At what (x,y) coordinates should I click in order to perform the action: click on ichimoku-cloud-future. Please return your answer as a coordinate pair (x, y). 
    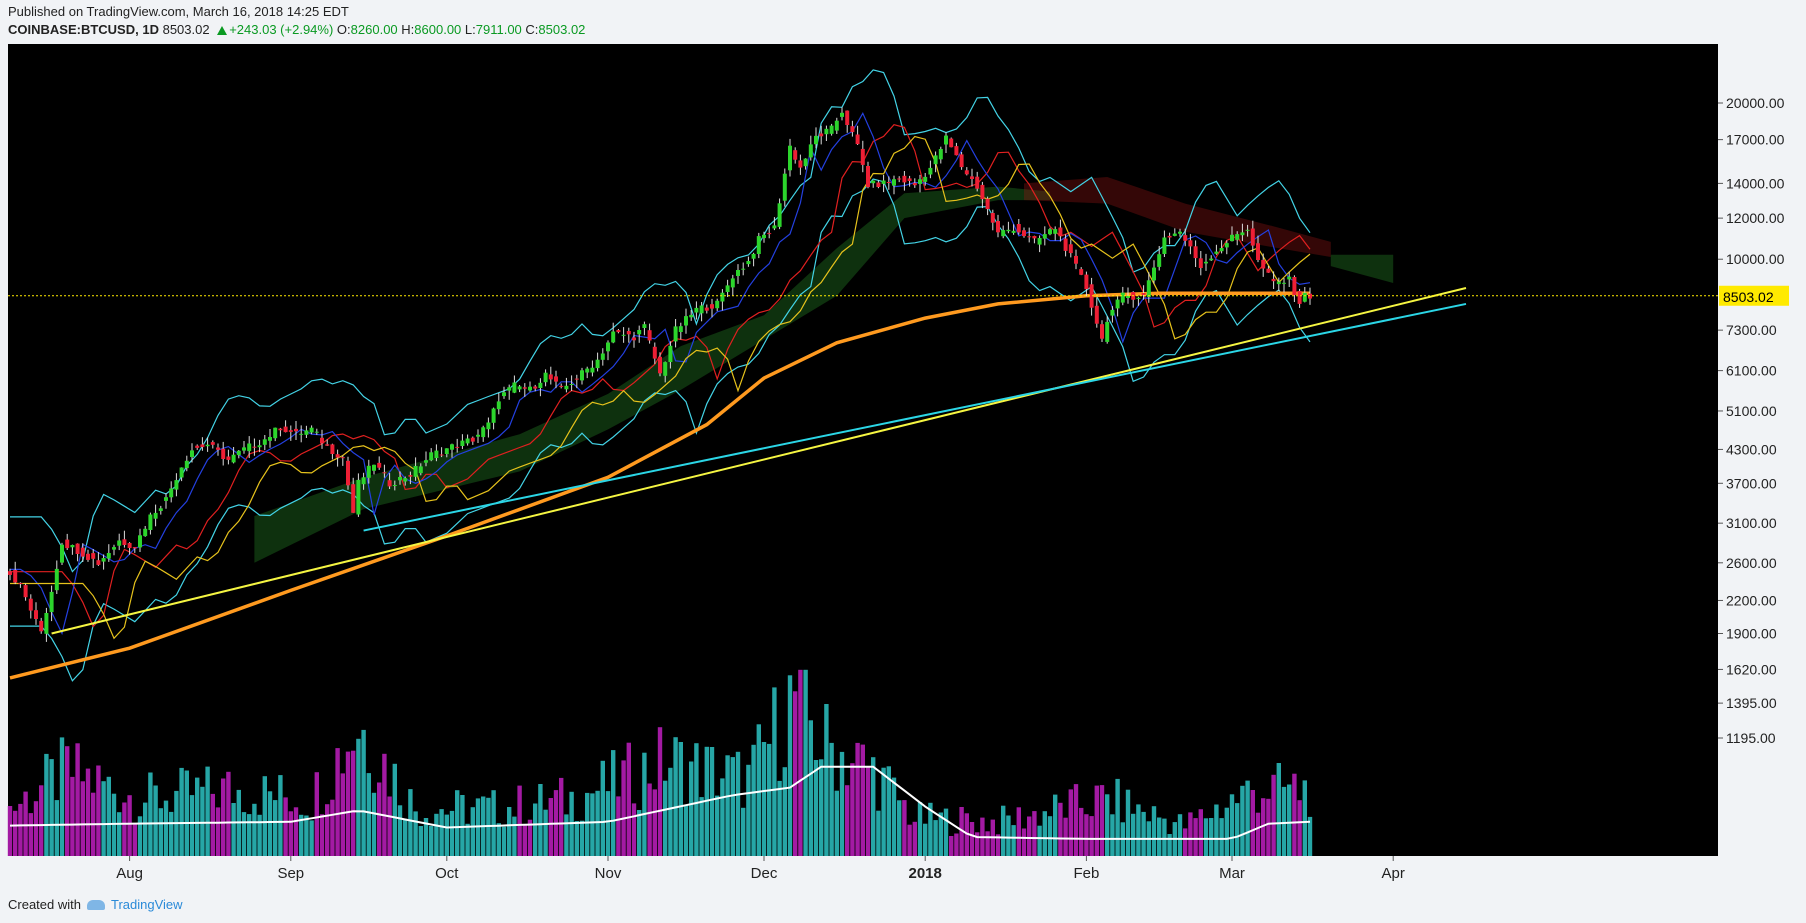
    Looking at the image, I should click on (1362, 268).